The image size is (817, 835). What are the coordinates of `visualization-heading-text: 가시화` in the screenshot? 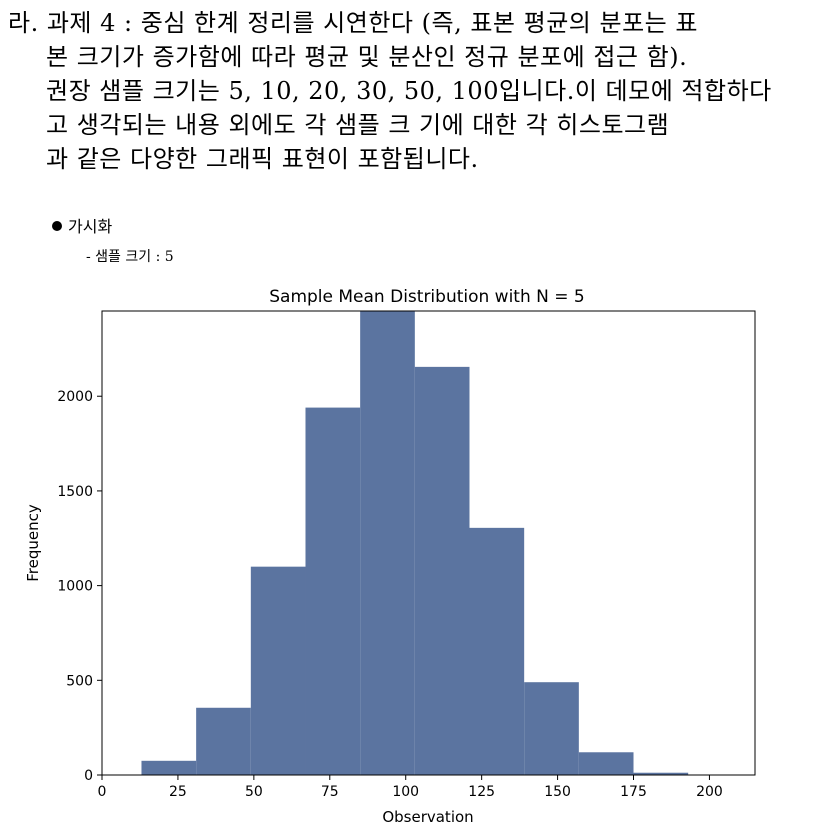 It's located at (90, 226).